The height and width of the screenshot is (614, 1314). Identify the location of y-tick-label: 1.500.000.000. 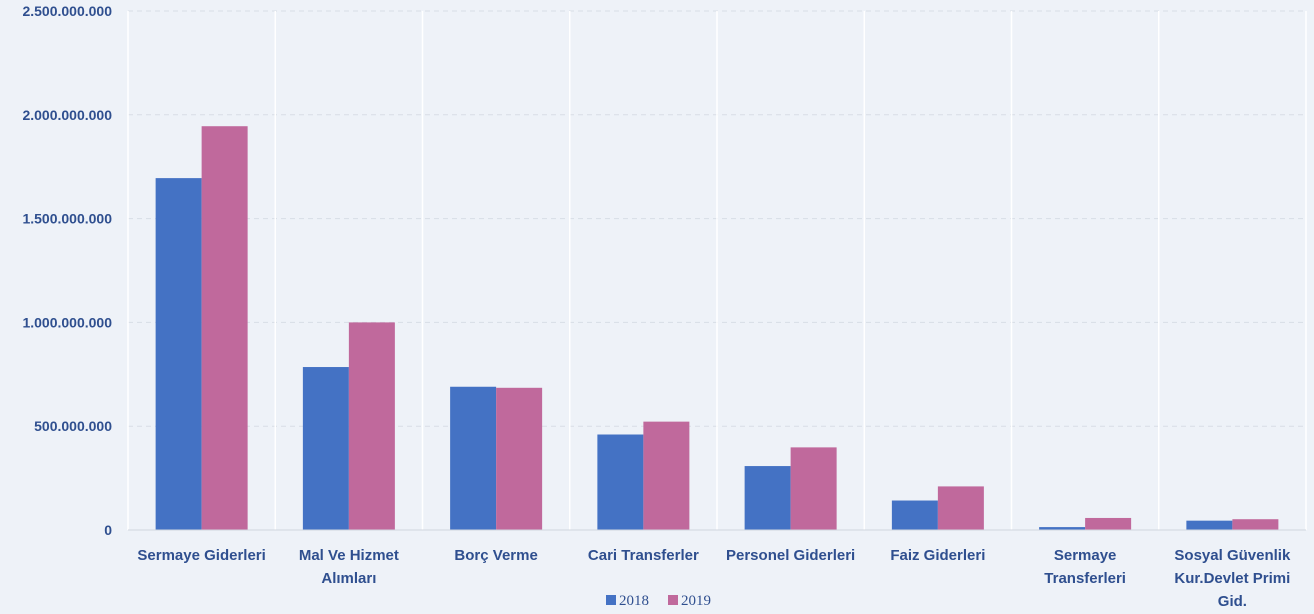
(67, 219).